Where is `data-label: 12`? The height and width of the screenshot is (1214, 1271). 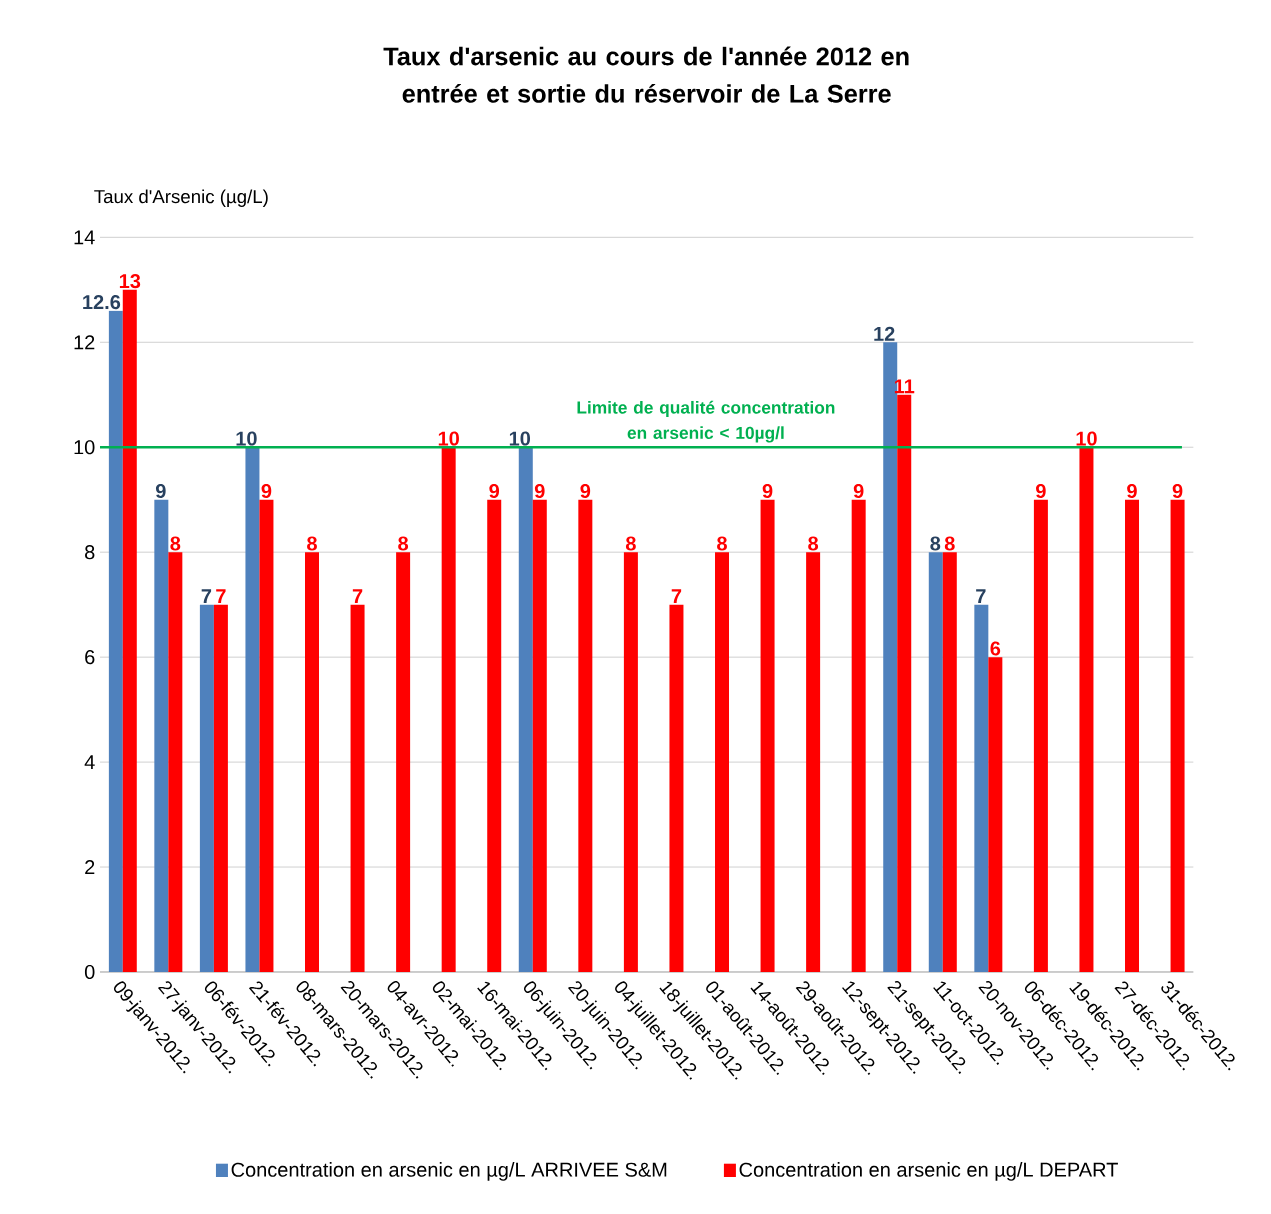
data-label: 12 is located at coordinates (884, 333).